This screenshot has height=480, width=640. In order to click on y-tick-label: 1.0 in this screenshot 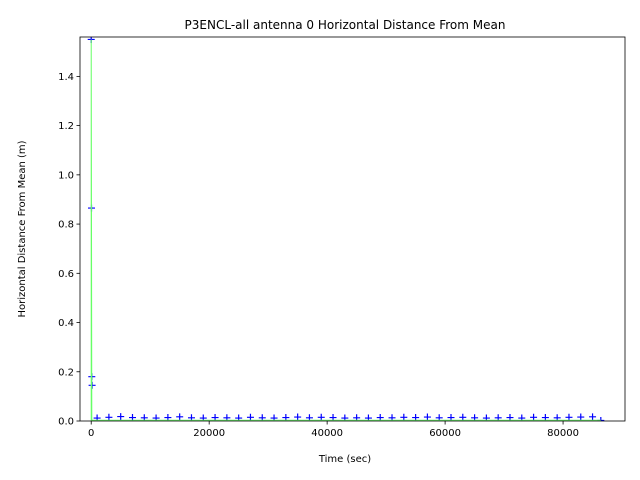, I will do `click(66, 175)`.